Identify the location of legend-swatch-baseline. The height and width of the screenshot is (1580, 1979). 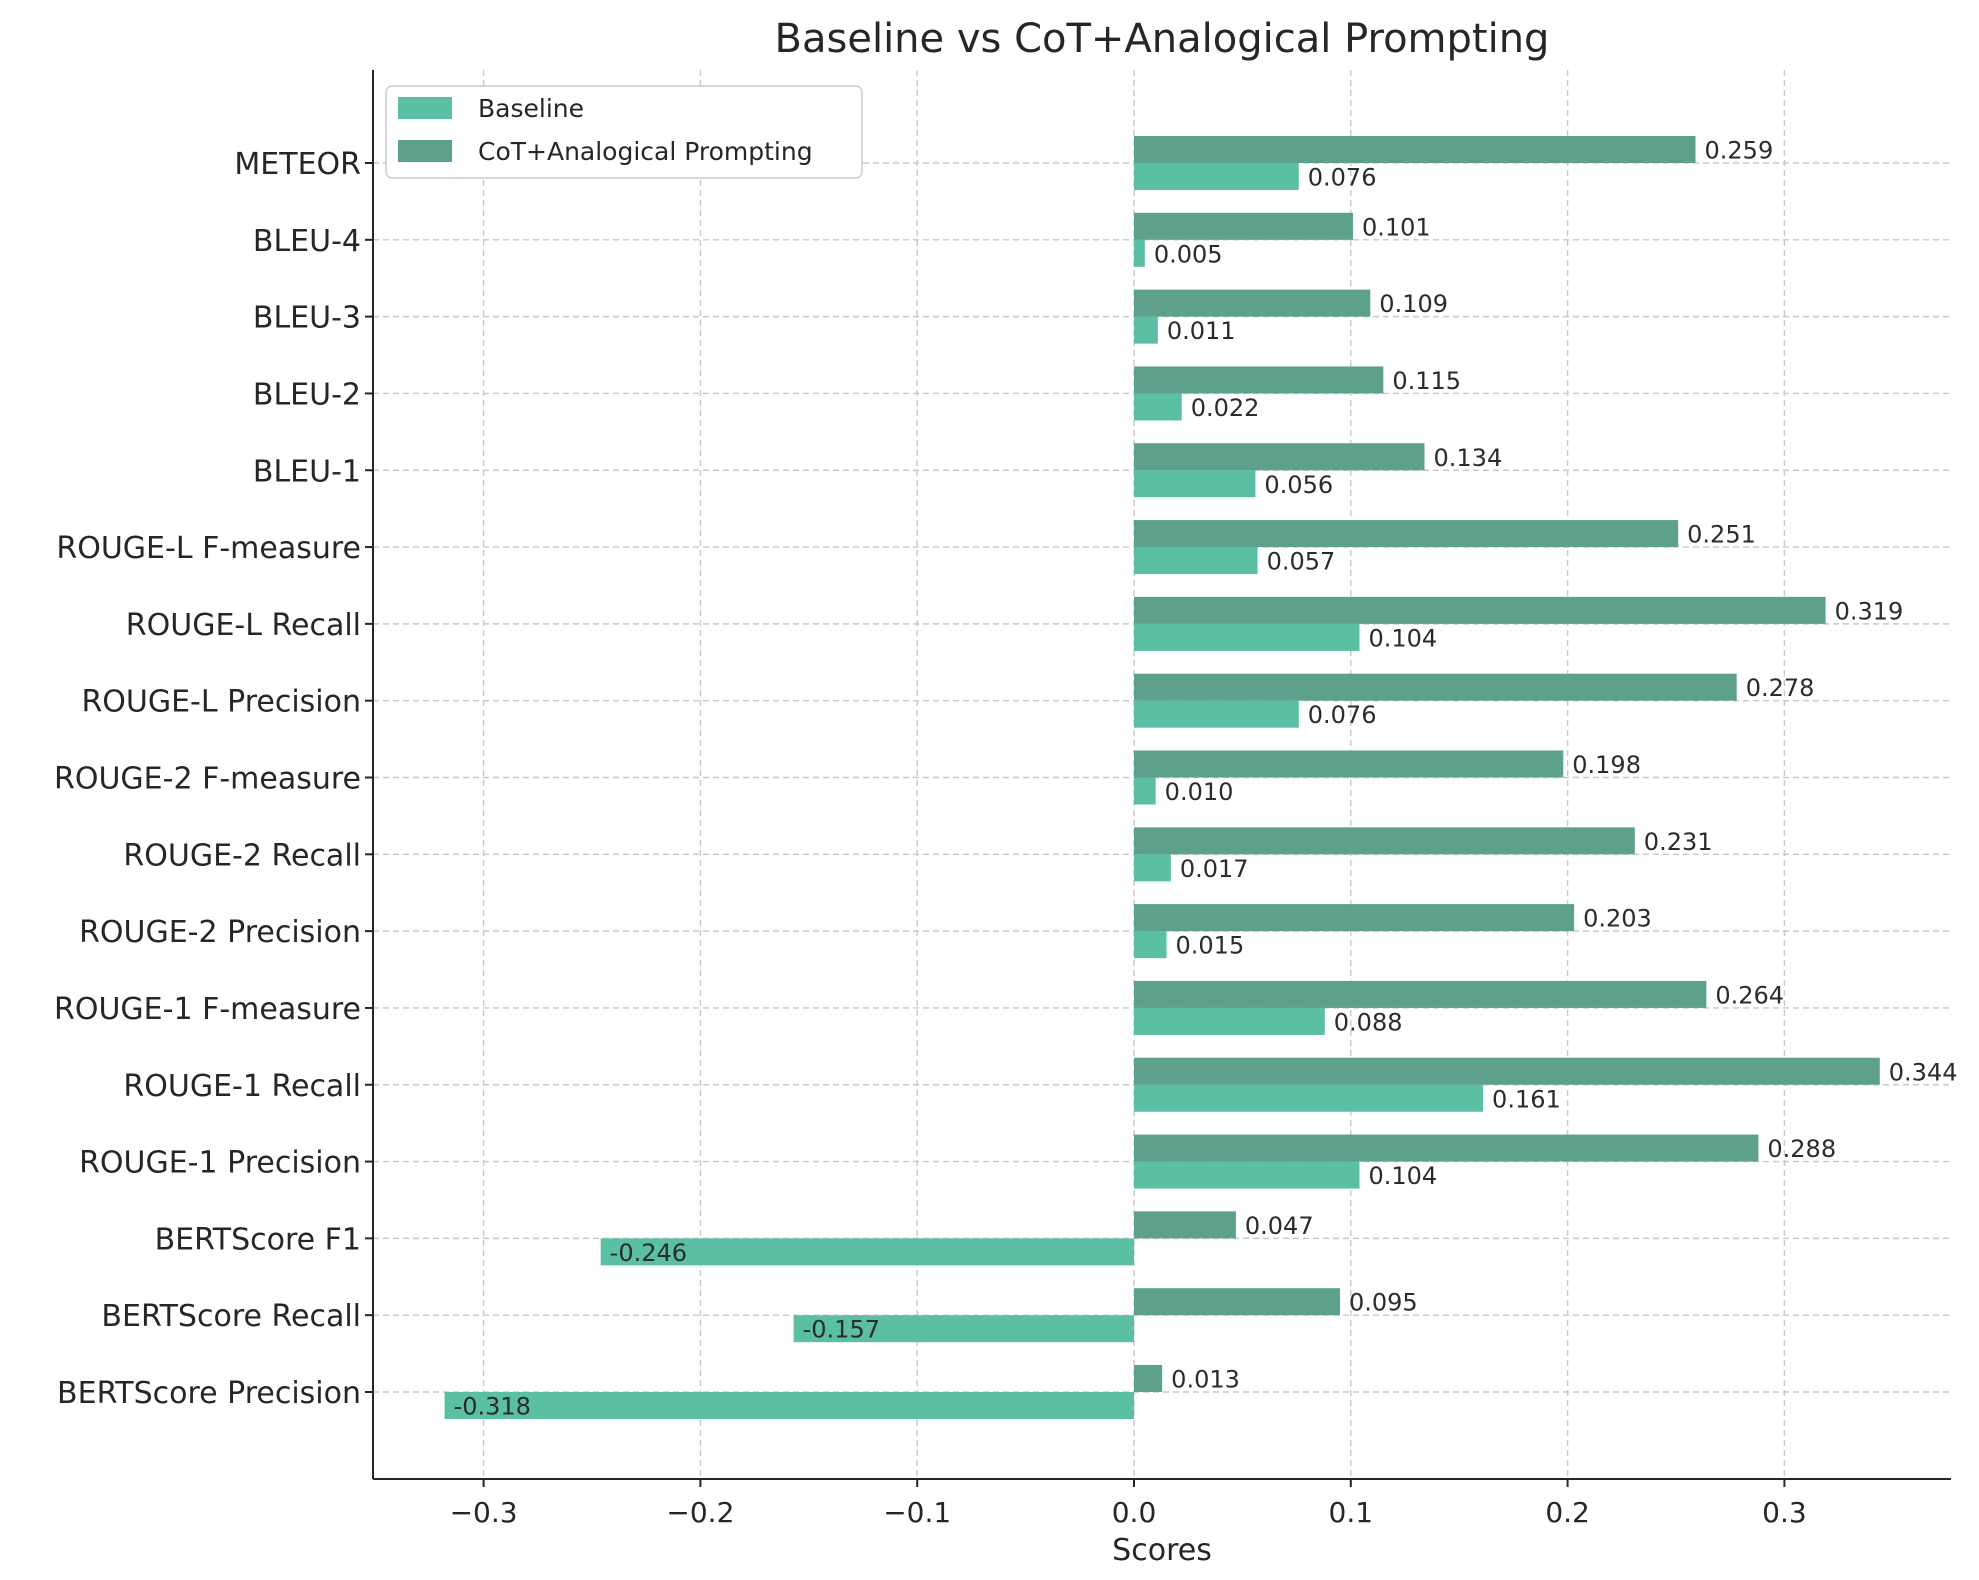
(425, 108).